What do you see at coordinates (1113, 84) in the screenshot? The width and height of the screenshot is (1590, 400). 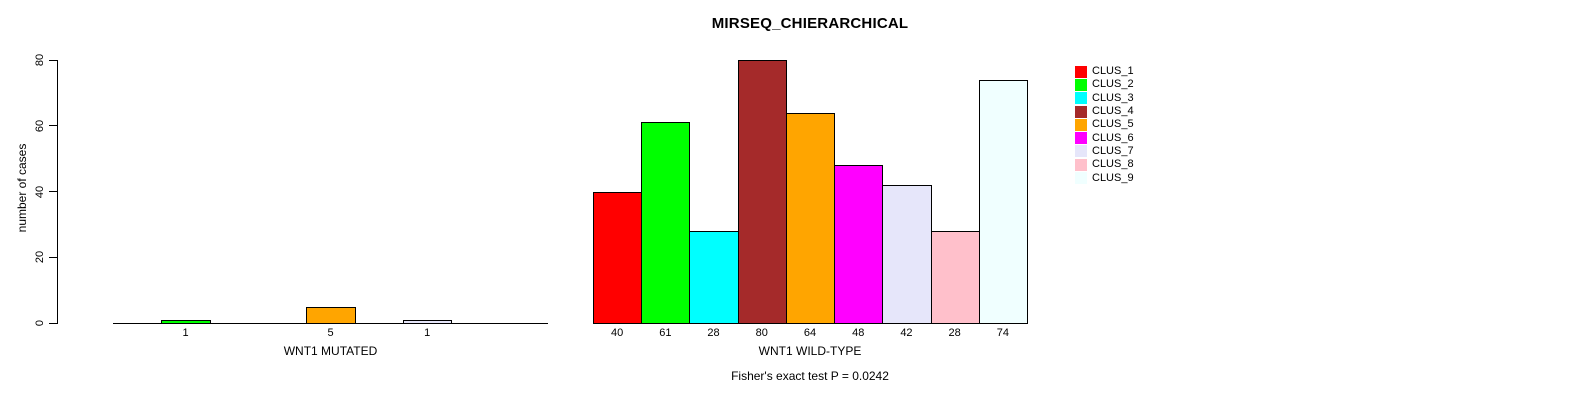 I see `legend-label: CLUS_2` at bounding box center [1113, 84].